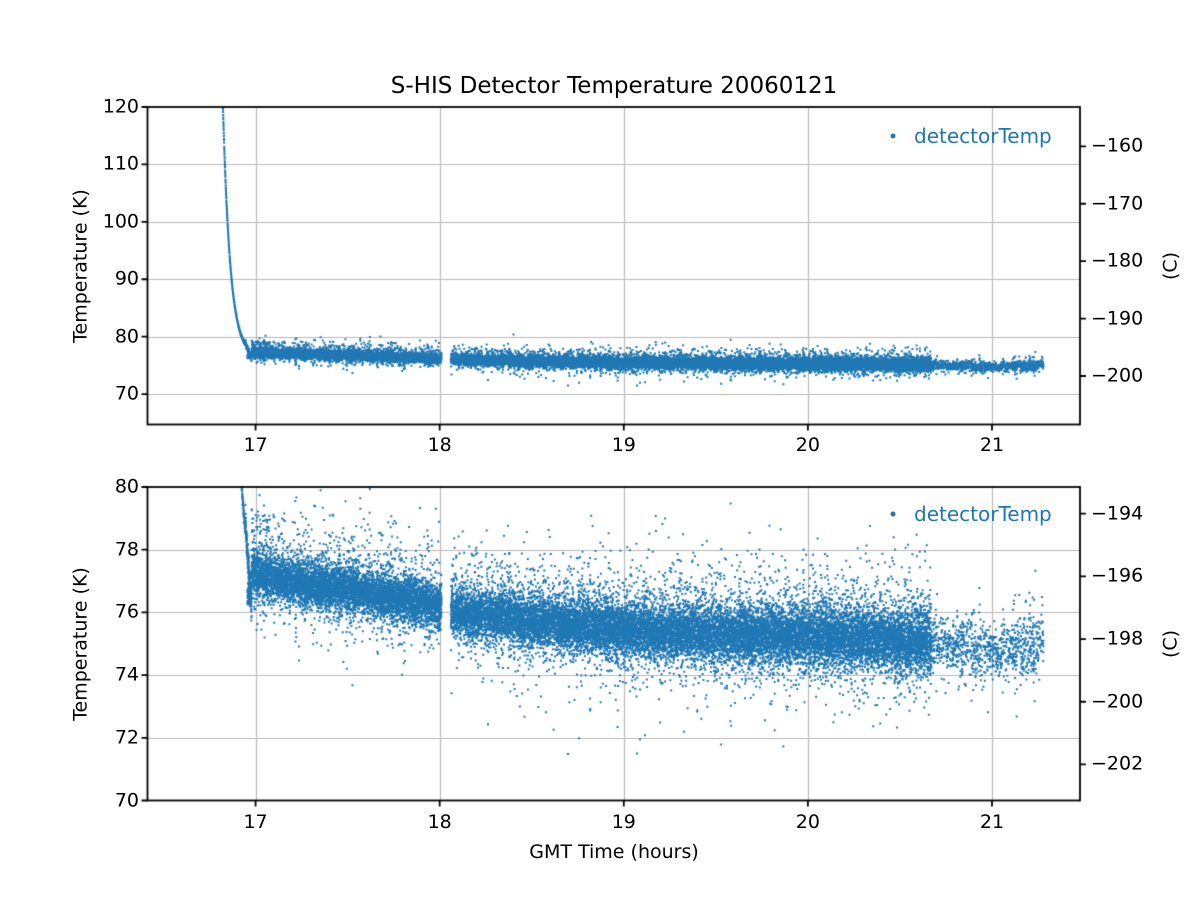  Describe the element at coordinates (120, 163) in the screenshot. I see `y-tick-label-left: 110` at that location.